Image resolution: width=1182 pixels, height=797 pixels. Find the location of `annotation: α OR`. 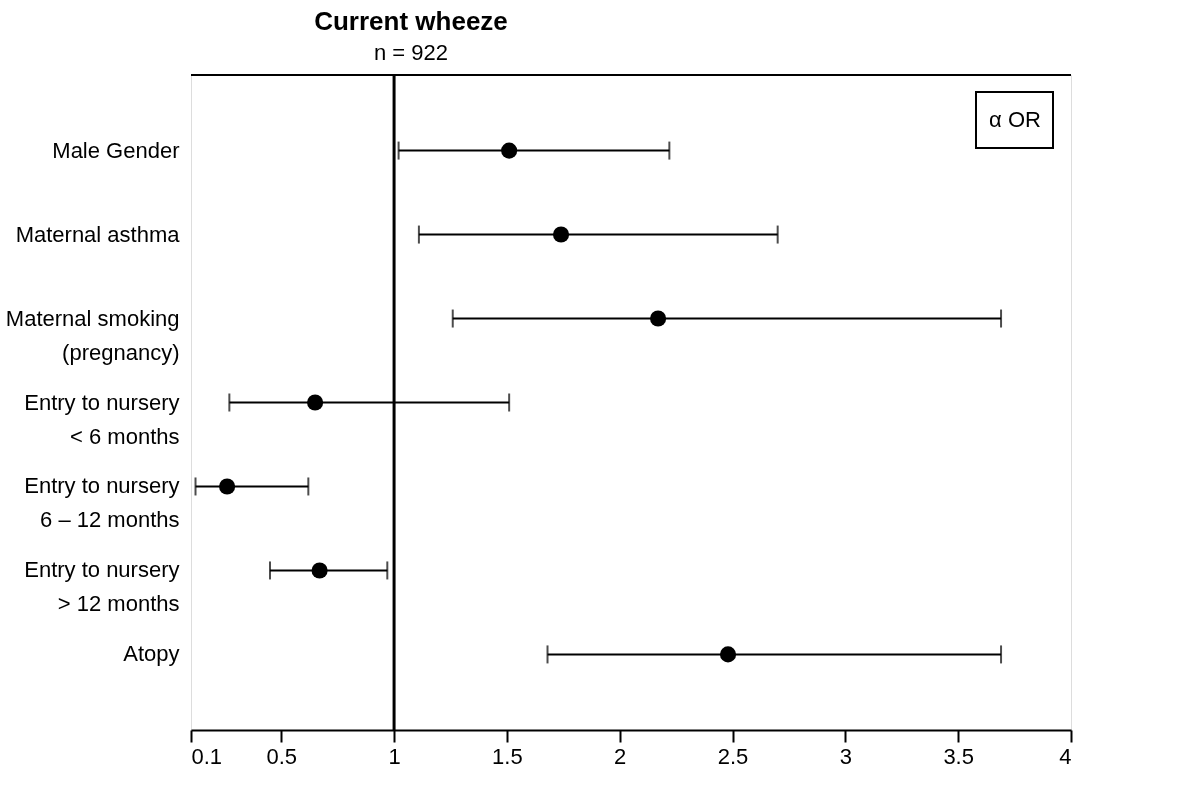

annotation: α OR is located at coordinates (1015, 119).